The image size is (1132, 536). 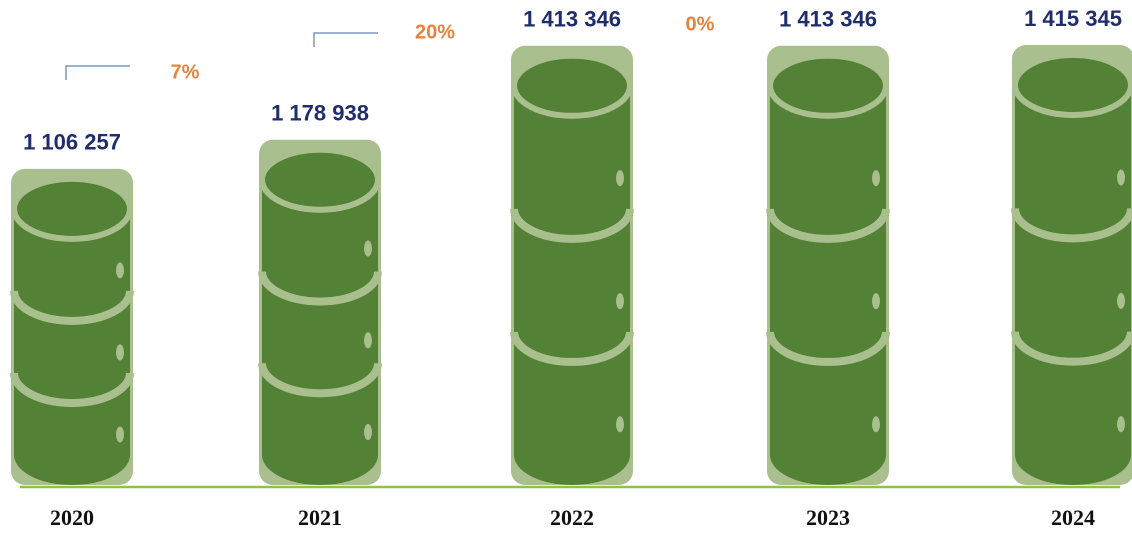 What do you see at coordinates (72, 142) in the screenshot?
I see `value-label: 1 106 257` at bounding box center [72, 142].